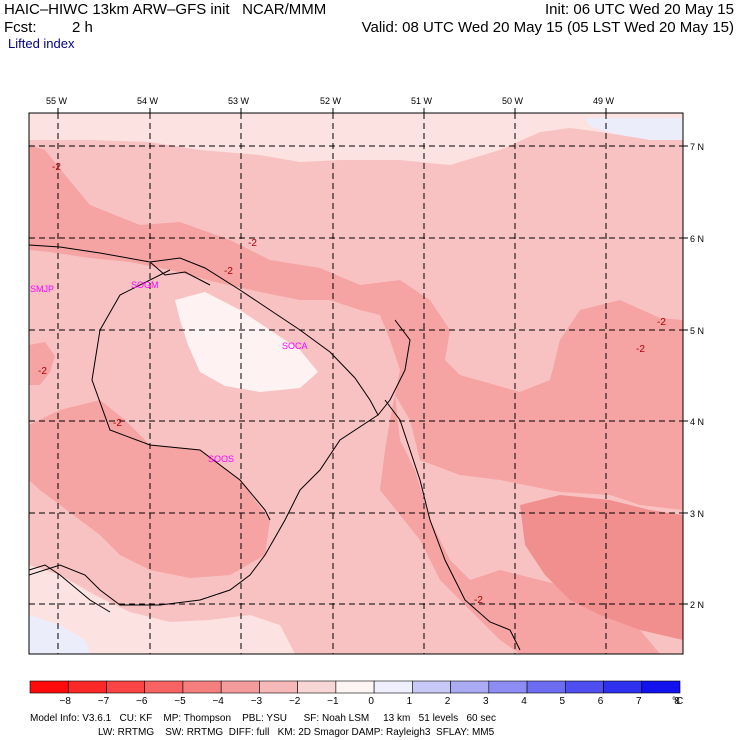 The width and height of the screenshot is (740, 740). What do you see at coordinates (513, 101) in the screenshot?
I see `lon-label-50w: 50 W` at bounding box center [513, 101].